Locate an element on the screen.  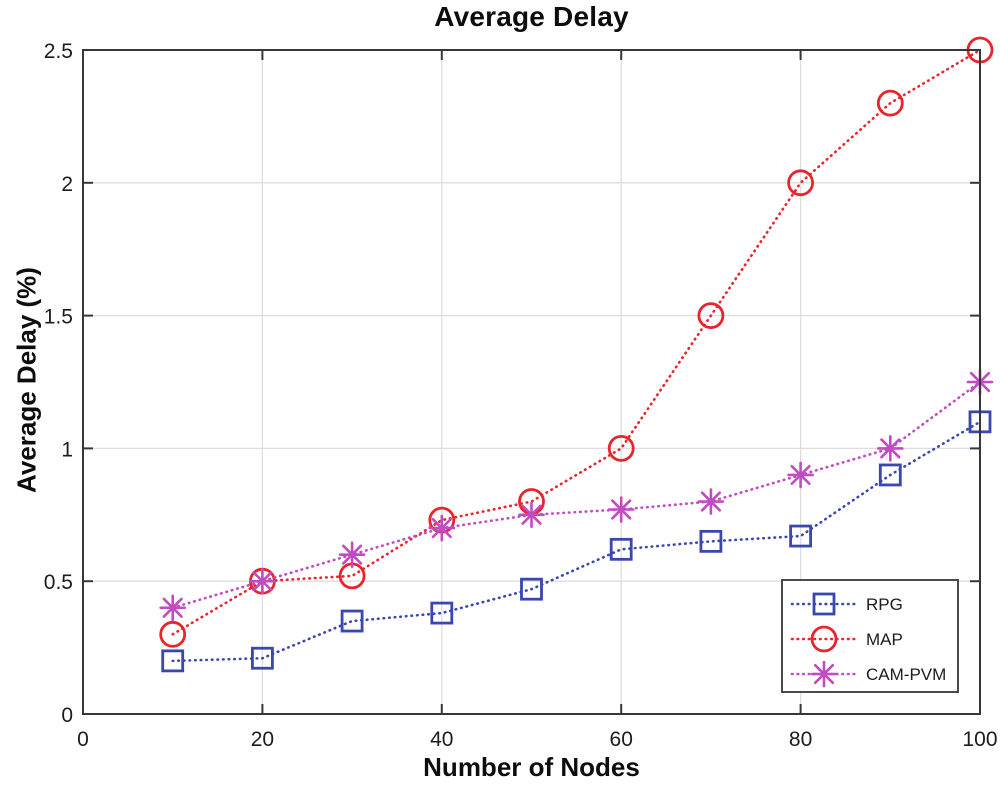
y-tick-label: 1.5 is located at coordinates (58, 317).